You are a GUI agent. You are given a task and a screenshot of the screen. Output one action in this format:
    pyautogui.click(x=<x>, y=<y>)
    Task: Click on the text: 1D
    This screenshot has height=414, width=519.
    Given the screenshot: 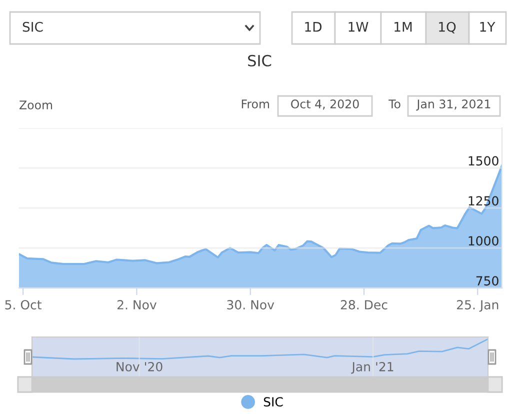 What is the action you would take?
    pyautogui.click(x=313, y=27)
    